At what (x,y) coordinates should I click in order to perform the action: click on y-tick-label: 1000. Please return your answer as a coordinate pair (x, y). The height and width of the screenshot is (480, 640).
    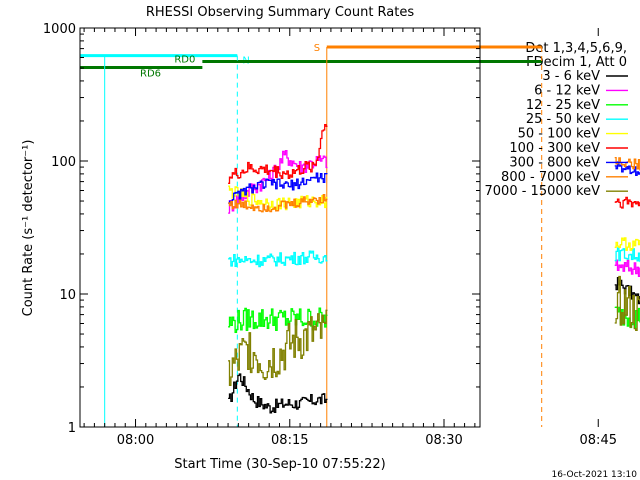
    Looking at the image, I should click on (59, 29).